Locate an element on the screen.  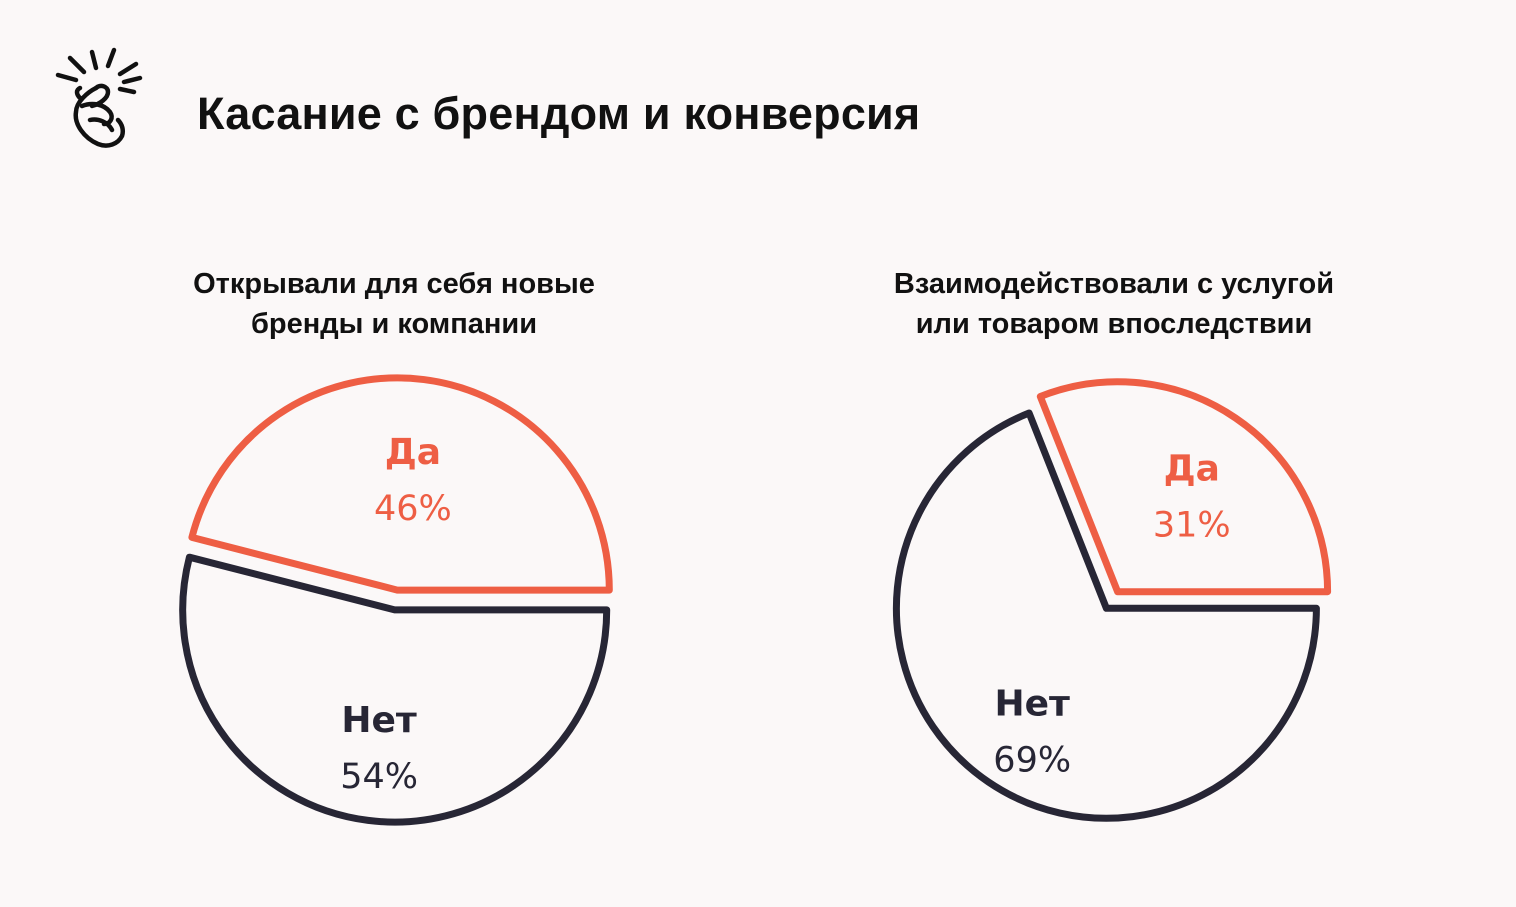
pie-right-label-yes: Да is located at coordinates (1192, 469).